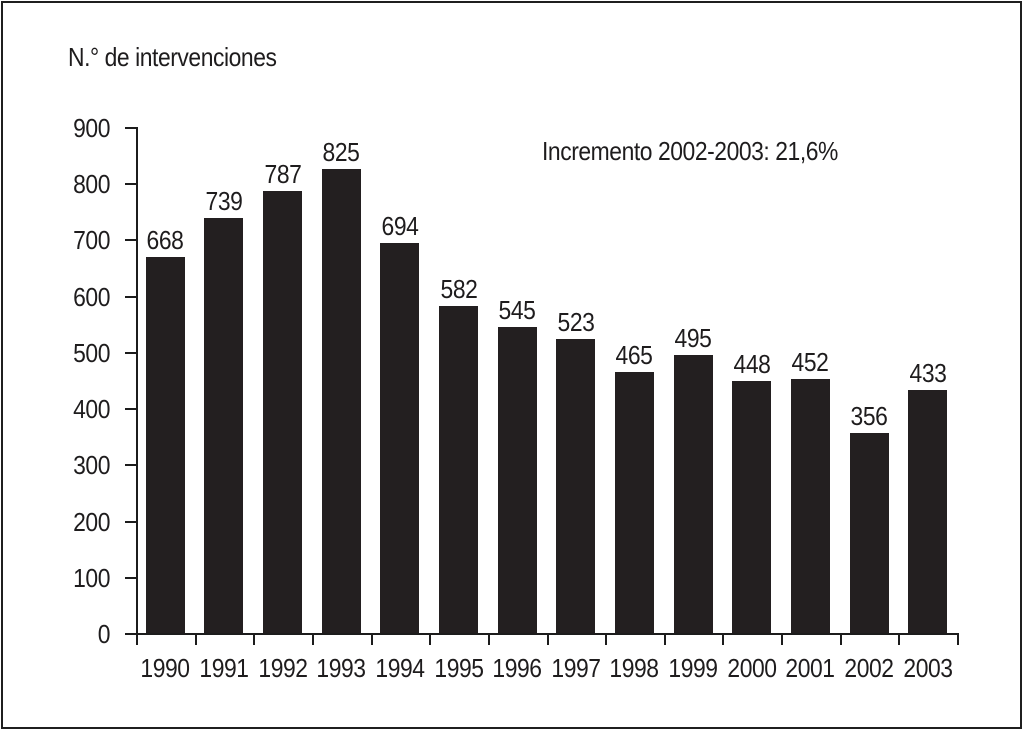  What do you see at coordinates (165, 240) in the screenshot?
I see `bar-value-label: 668` at bounding box center [165, 240].